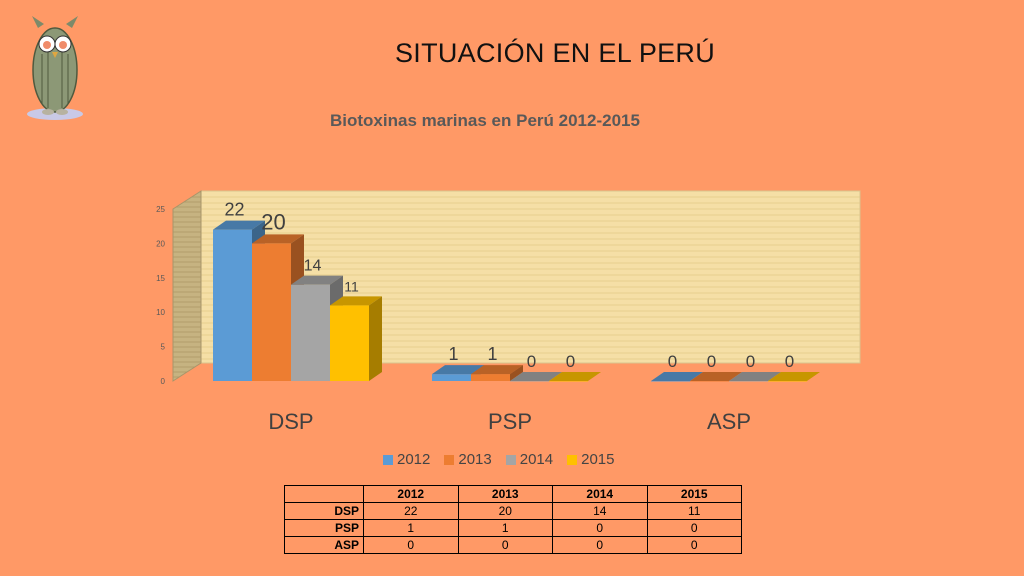 This screenshot has height=576, width=1024. I want to click on table-header-cell: 2015, so click(694, 494).